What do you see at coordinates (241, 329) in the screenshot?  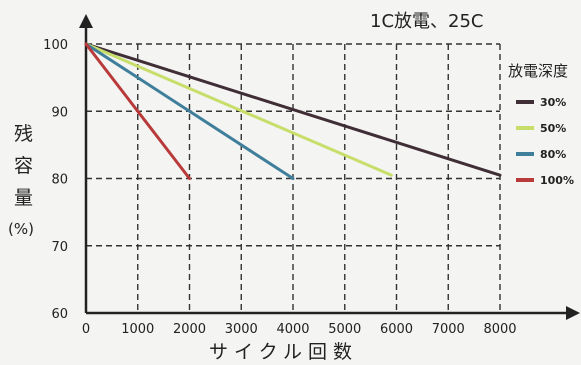 I see `x-tick-label: 3000` at bounding box center [241, 329].